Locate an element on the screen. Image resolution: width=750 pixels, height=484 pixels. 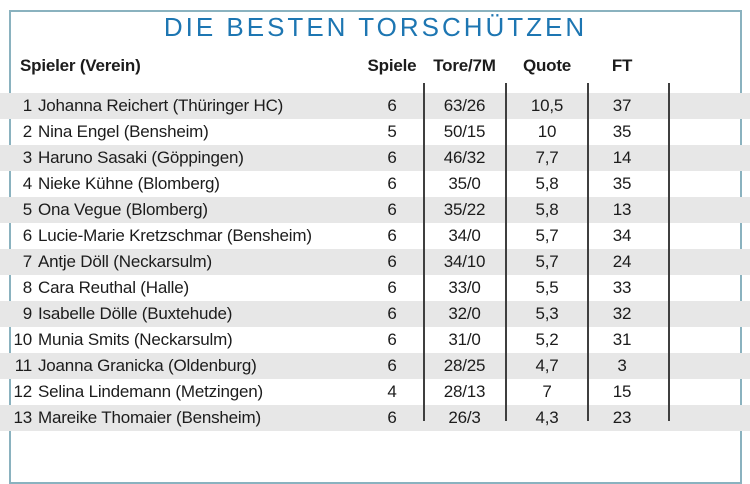
spiele-cell: 4 is located at coordinates (392, 391).